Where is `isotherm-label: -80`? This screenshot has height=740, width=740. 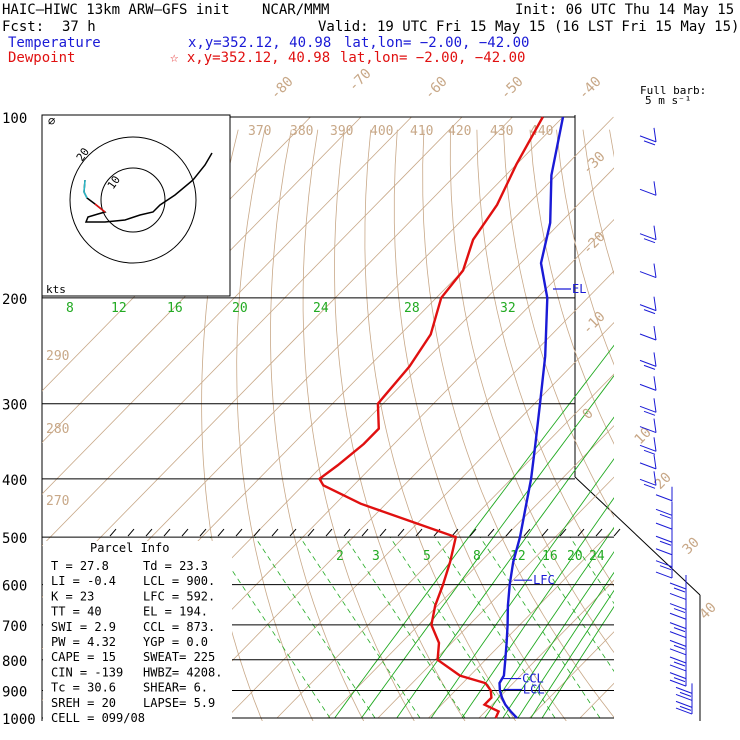 isotherm-label: -80 is located at coordinates (282, 88).